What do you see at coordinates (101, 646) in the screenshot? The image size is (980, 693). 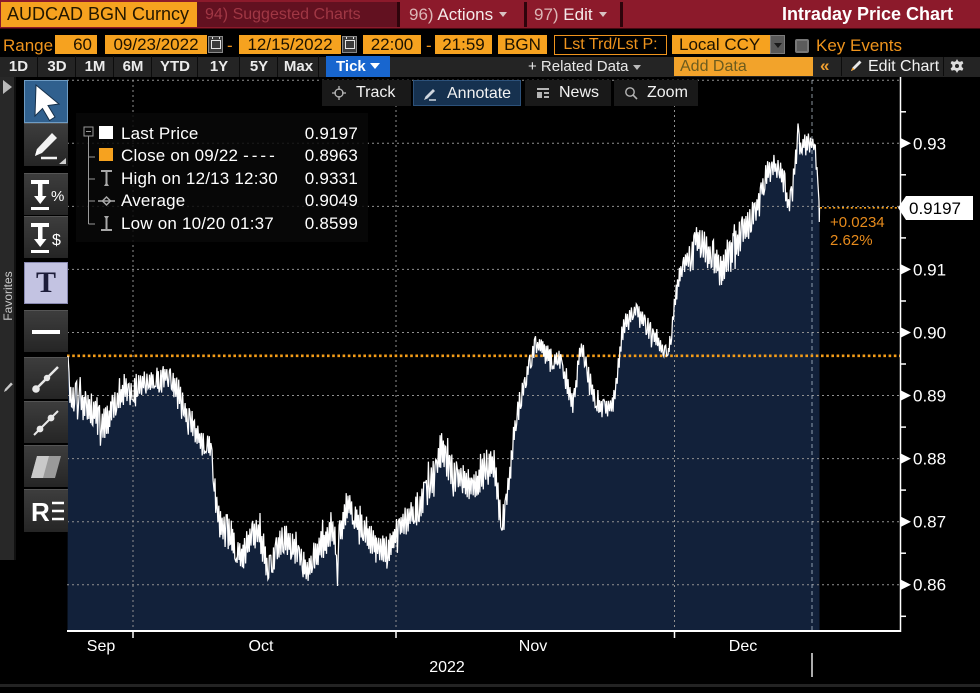 I see `svg-text: Sep` at bounding box center [101, 646].